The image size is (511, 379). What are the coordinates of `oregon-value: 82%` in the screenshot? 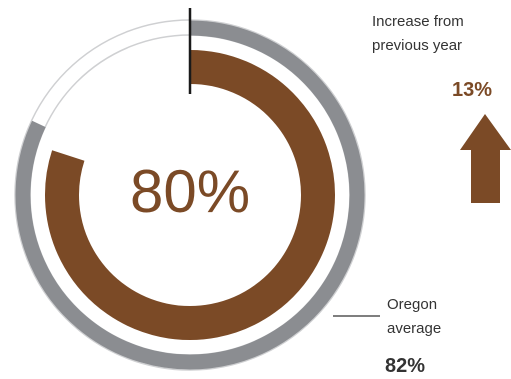 It's located at (405, 366).